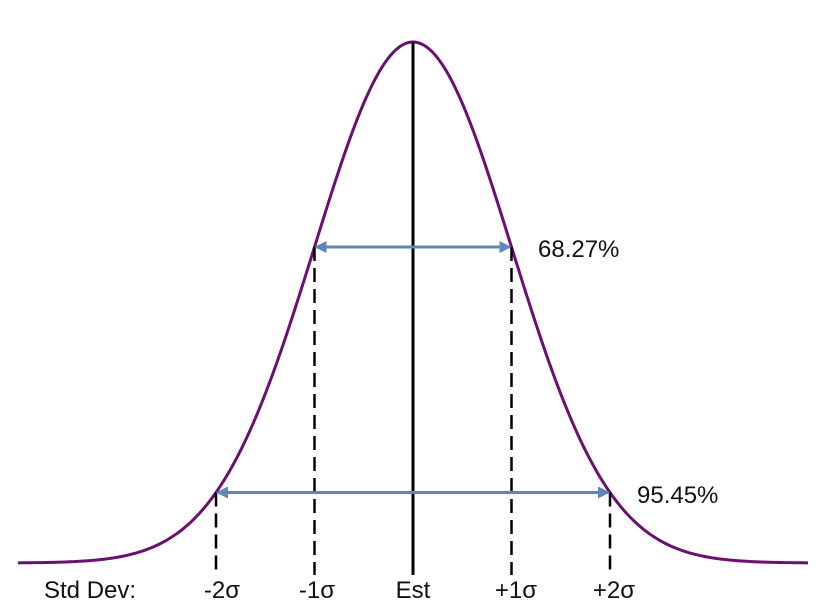 The height and width of the screenshot is (615, 820). I want to click on tick-label-estimate: Est, so click(413, 590).